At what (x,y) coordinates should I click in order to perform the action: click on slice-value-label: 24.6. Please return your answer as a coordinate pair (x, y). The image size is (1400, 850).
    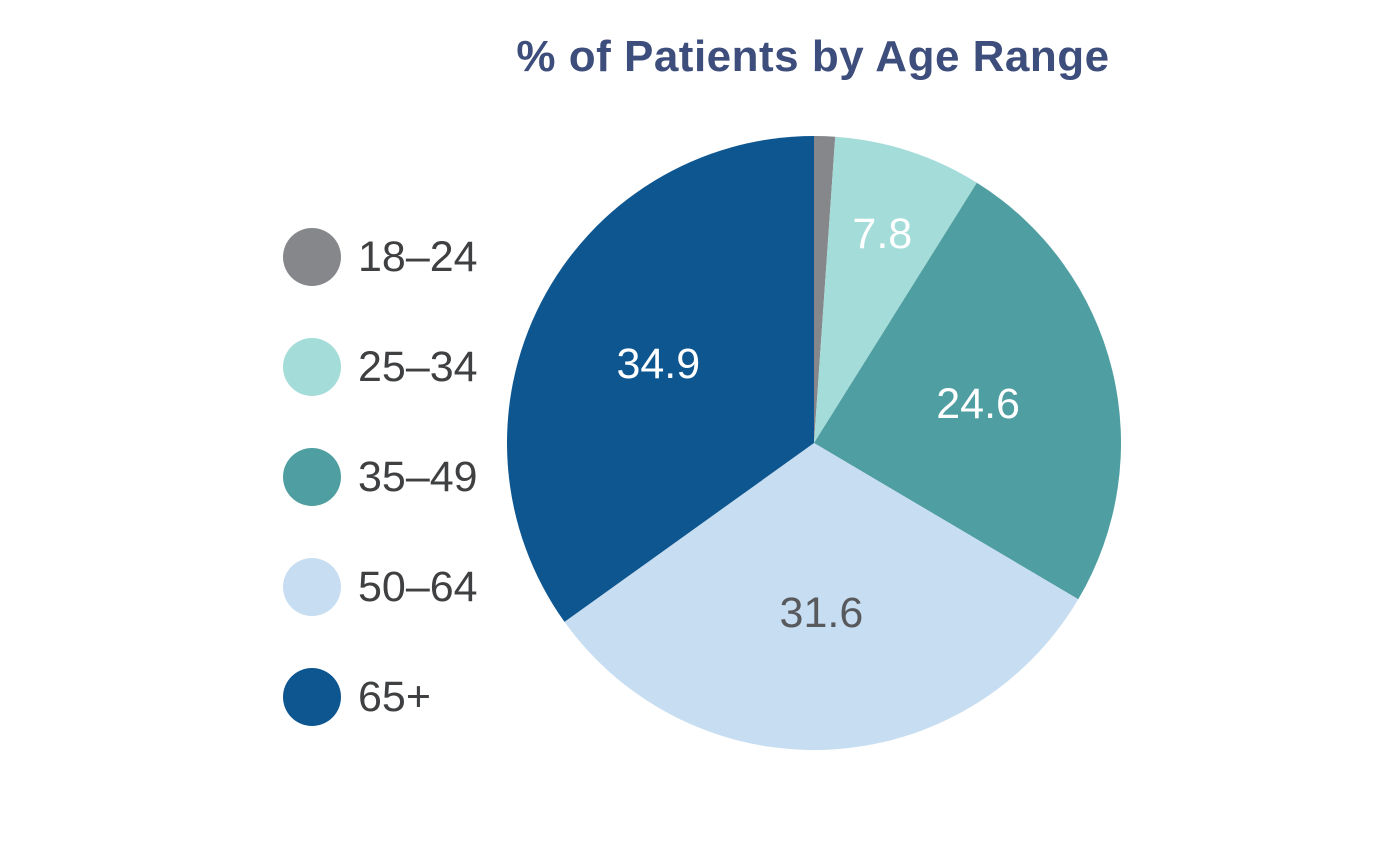
    Looking at the image, I should click on (978, 404).